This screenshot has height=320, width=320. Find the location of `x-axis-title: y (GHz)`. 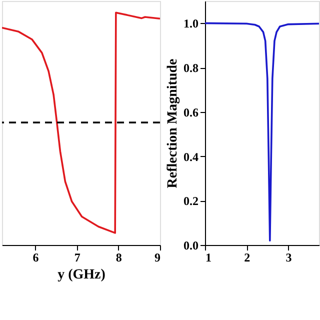

x-axis-title: y (GHz) is located at coordinates (82, 275).